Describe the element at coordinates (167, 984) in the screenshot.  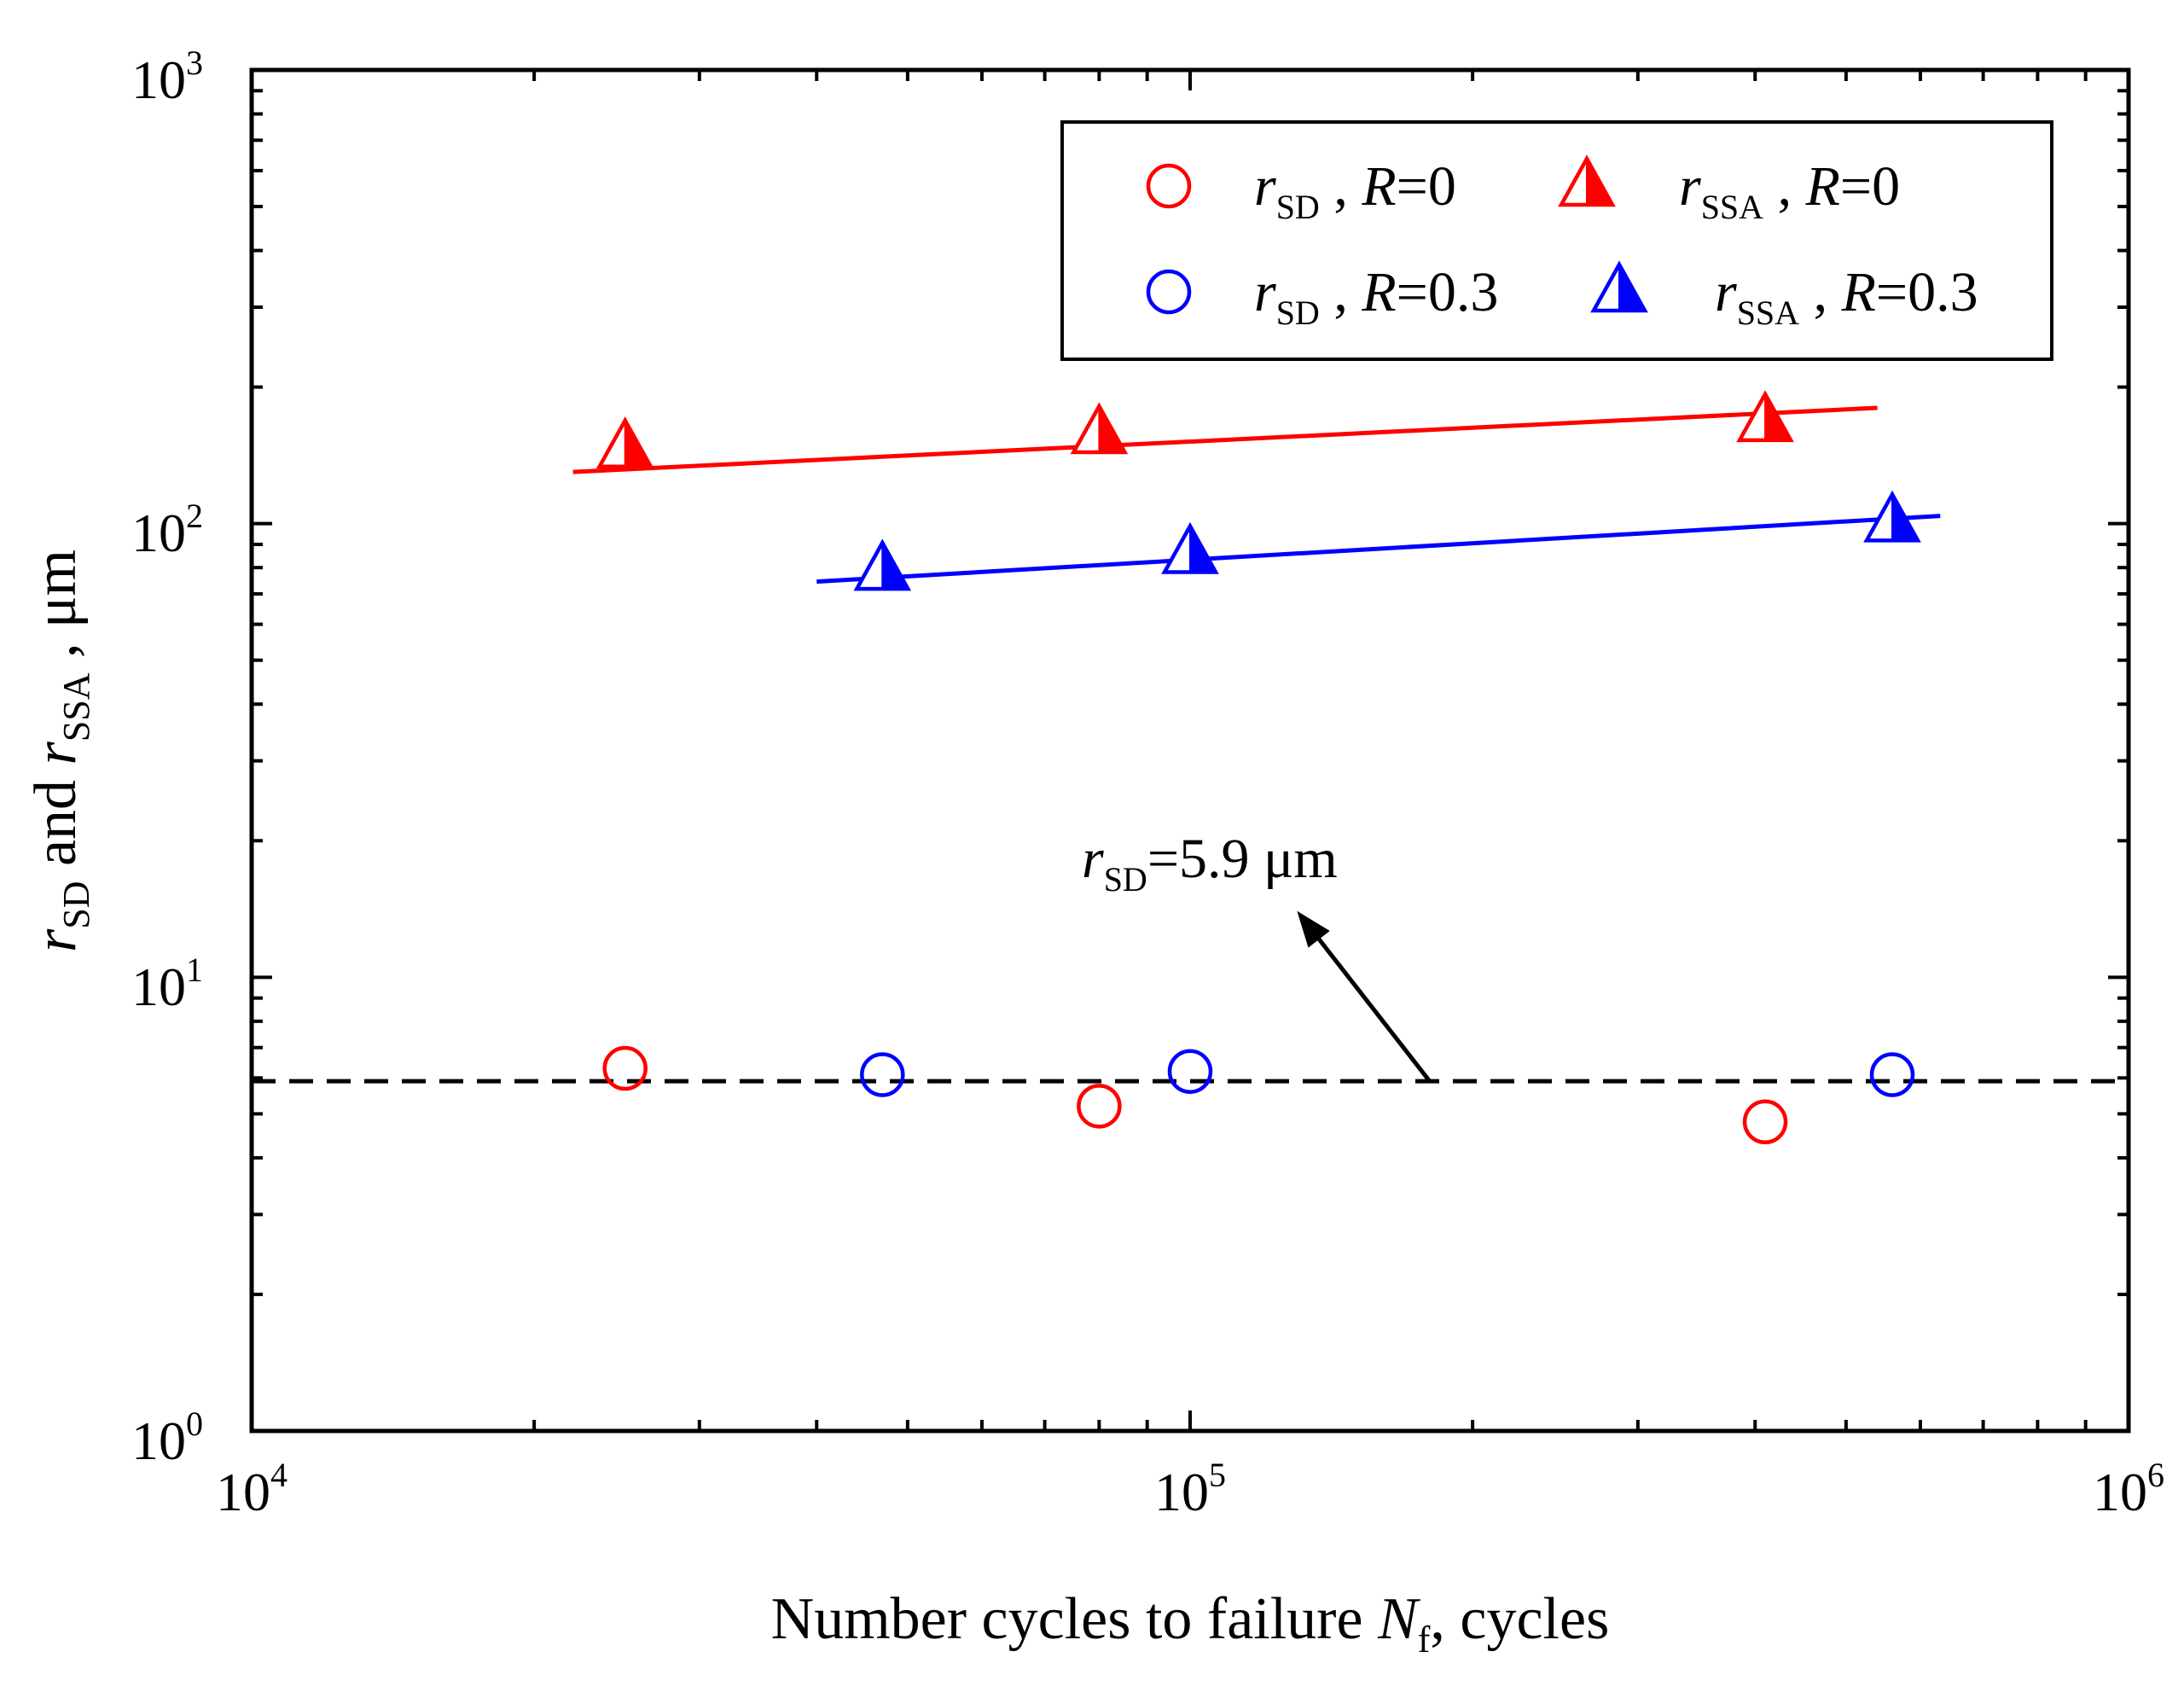
I see `y-tick-label-1: 10¹` at that location.